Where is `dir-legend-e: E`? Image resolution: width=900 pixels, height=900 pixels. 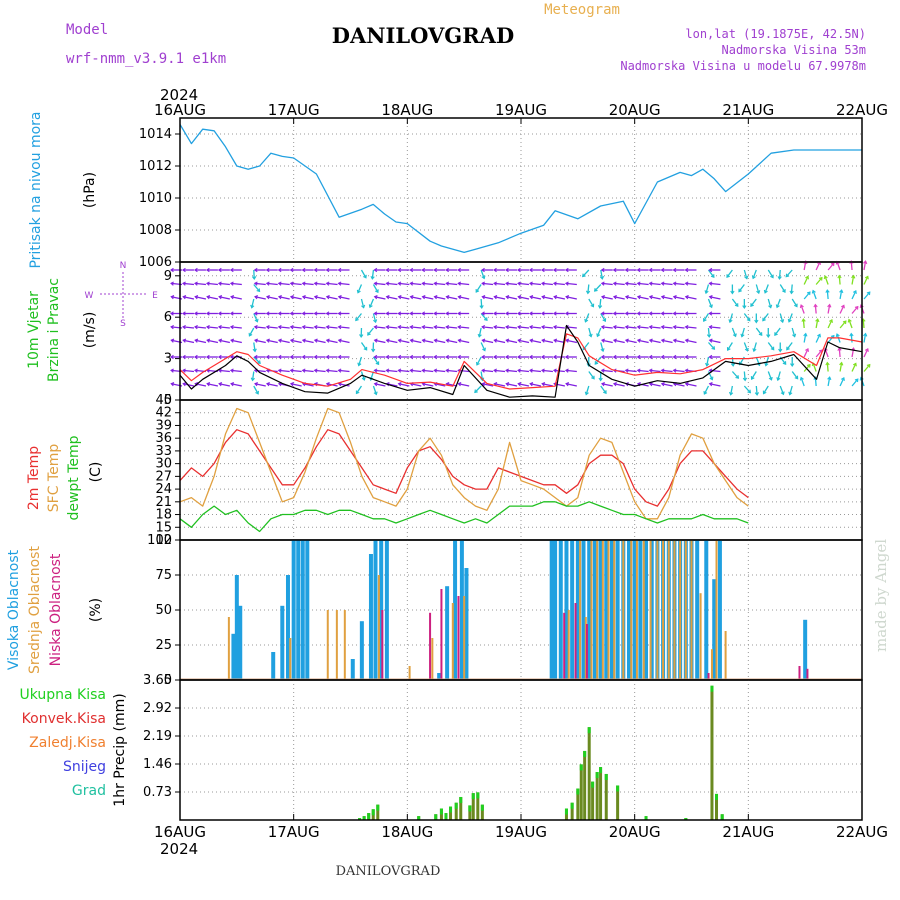
dir-legend-e: E is located at coordinates (155, 296).